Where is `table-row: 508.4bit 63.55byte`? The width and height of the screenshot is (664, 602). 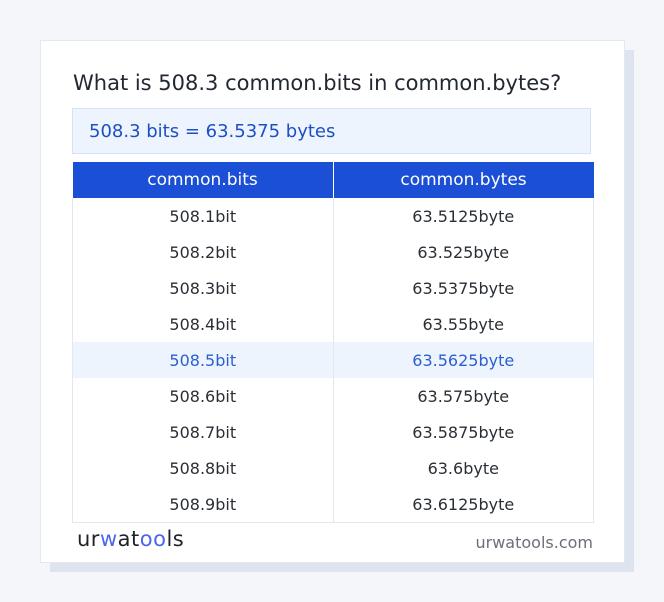 table-row: 508.4bit 63.55byte is located at coordinates (333, 324).